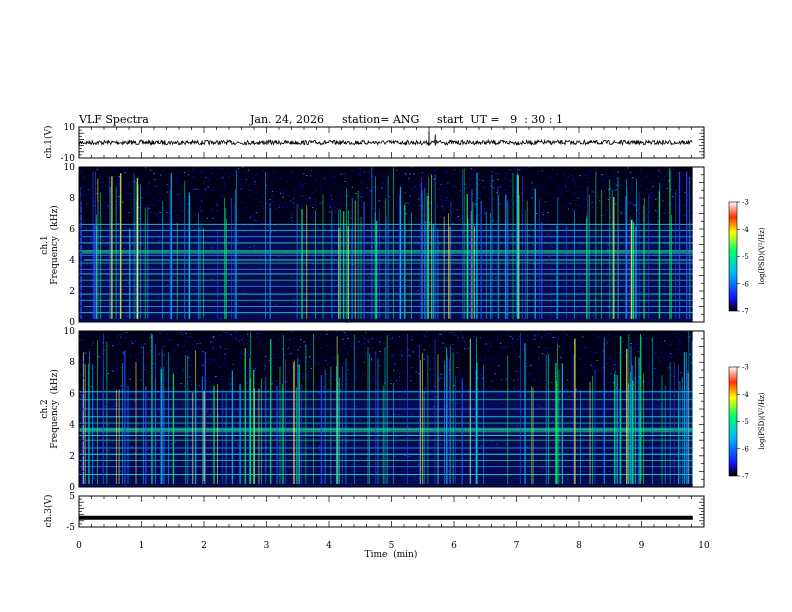 This screenshot has width=792, height=612. Describe the element at coordinates (72, 199) in the screenshot. I see `panel1-ytick-label-4: 8` at that location.